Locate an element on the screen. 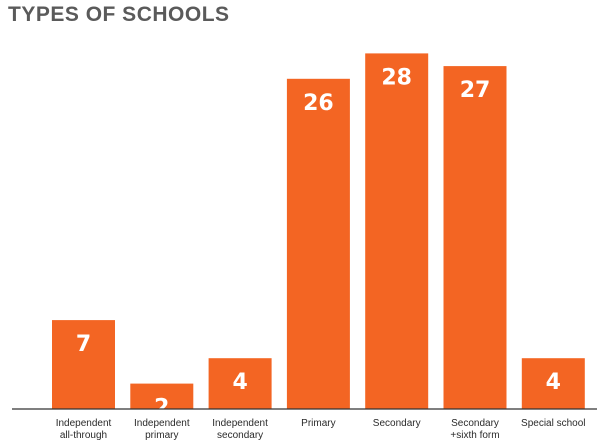  bar-value-label-4: 28 is located at coordinates (396, 77).